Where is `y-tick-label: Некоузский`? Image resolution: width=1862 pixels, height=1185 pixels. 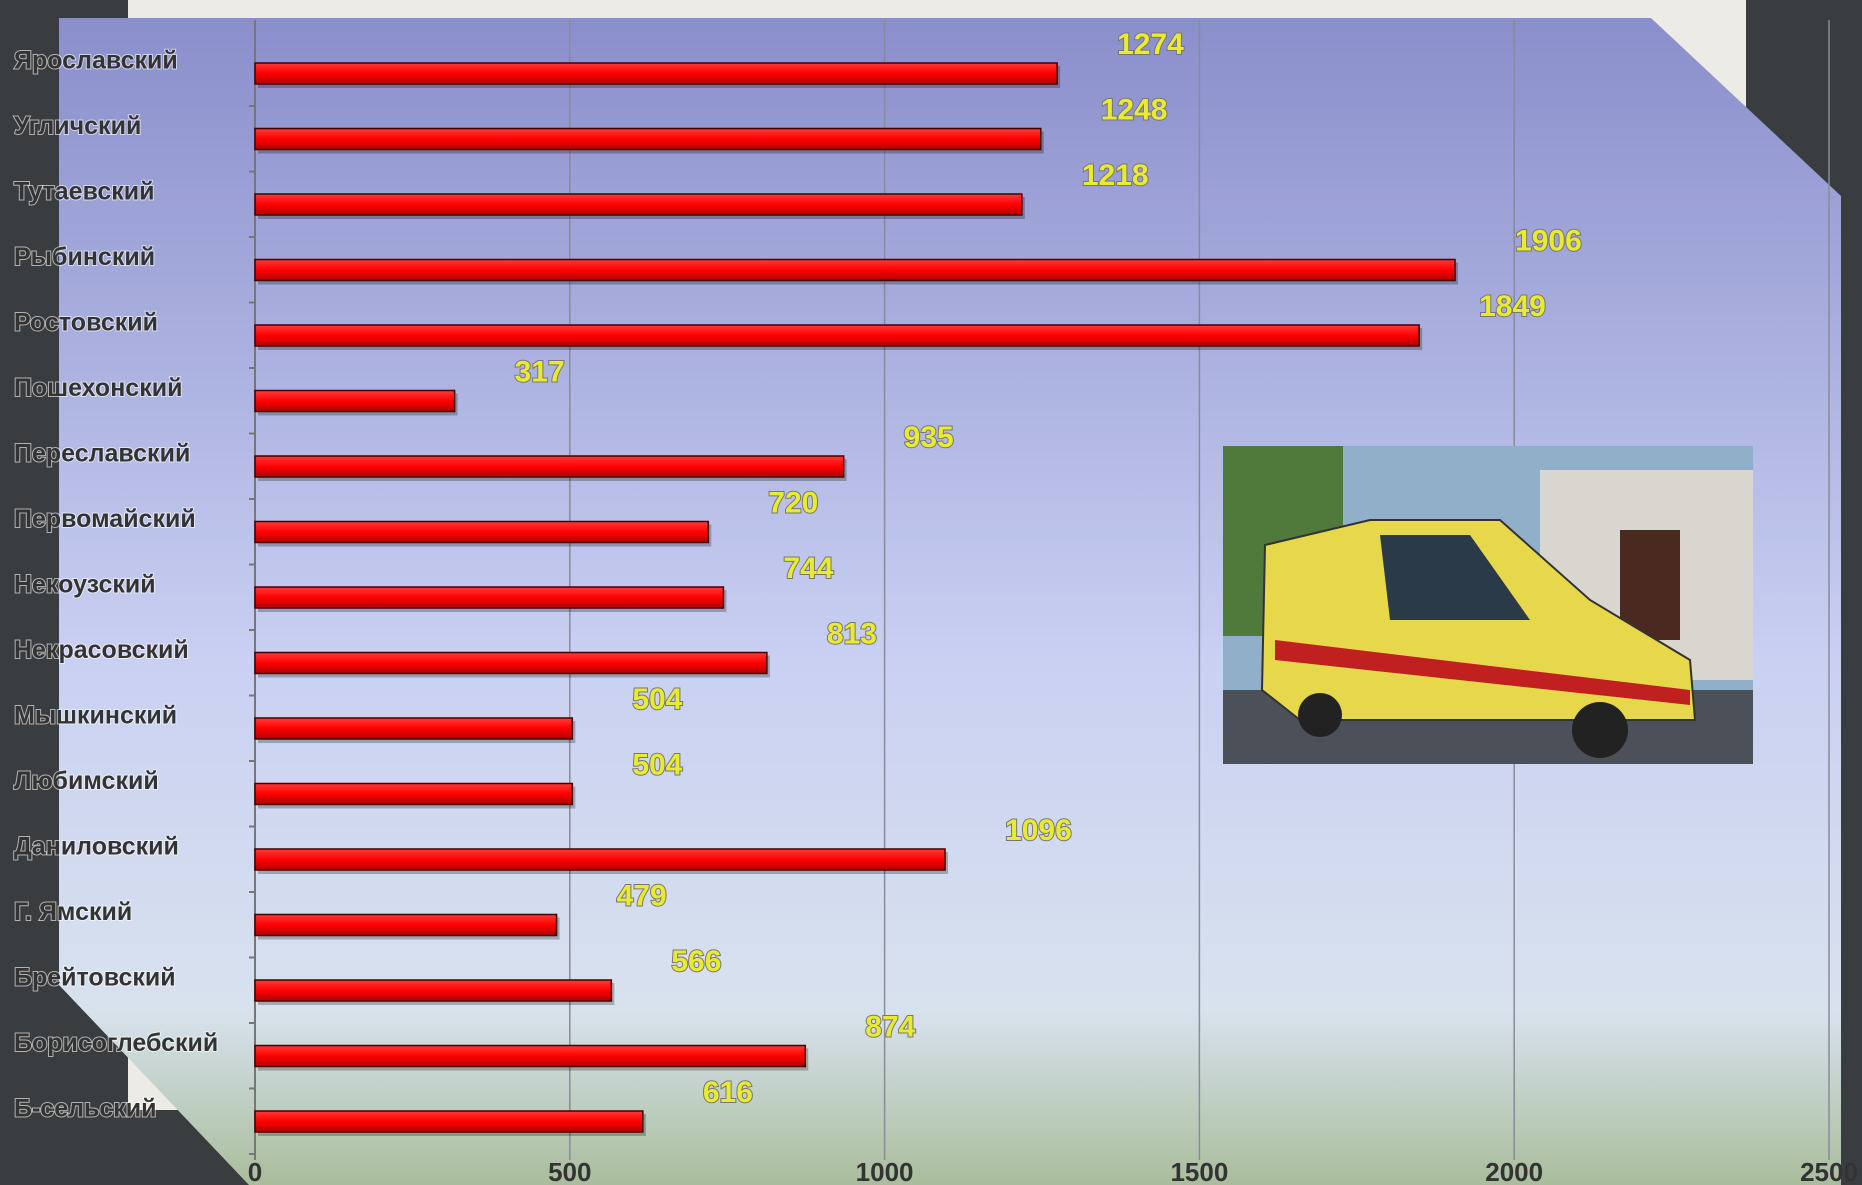 y-tick-label: Некоузский is located at coordinates (85, 585).